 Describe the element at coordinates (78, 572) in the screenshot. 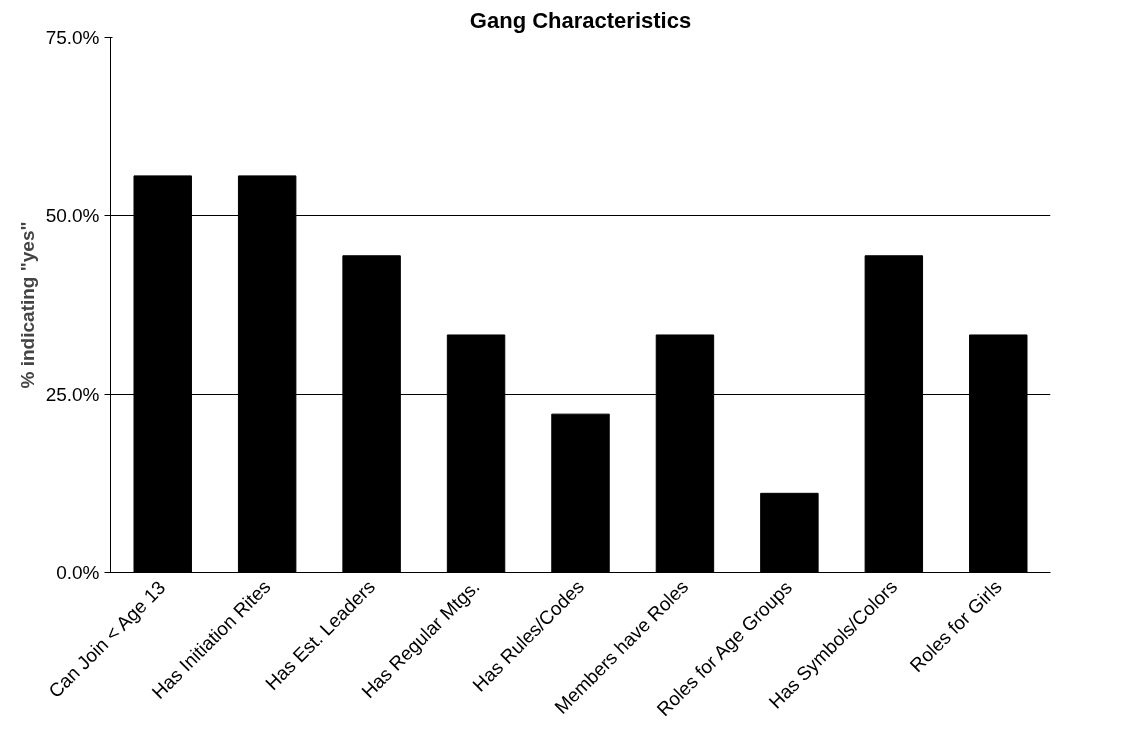

I see `y-tick-label: 0.0%` at that location.